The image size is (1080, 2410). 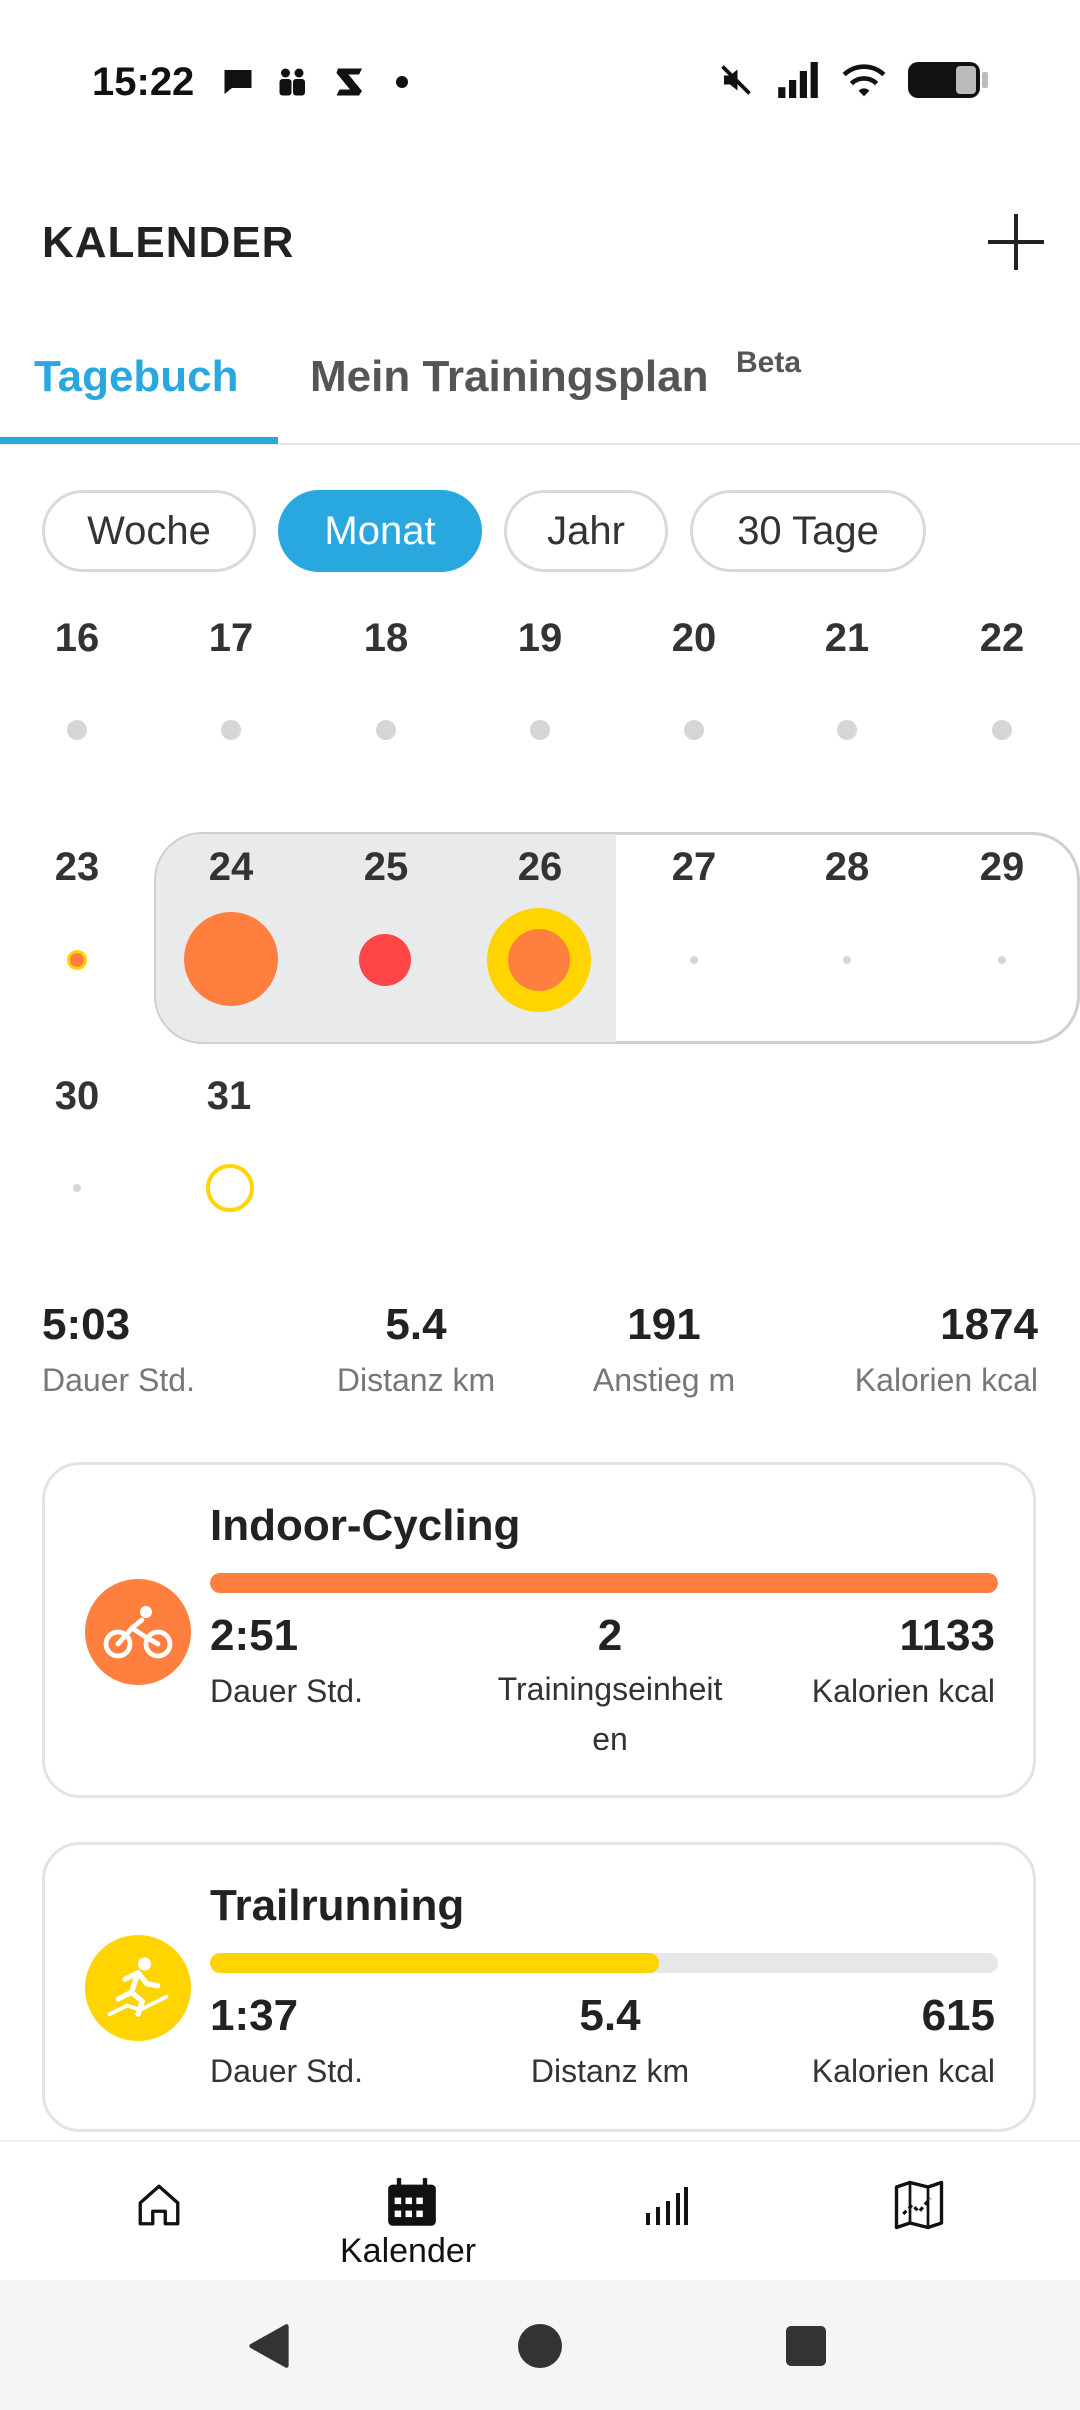 What do you see at coordinates (143, 82) in the screenshot?
I see `status-time: 15:22` at bounding box center [143, 82].